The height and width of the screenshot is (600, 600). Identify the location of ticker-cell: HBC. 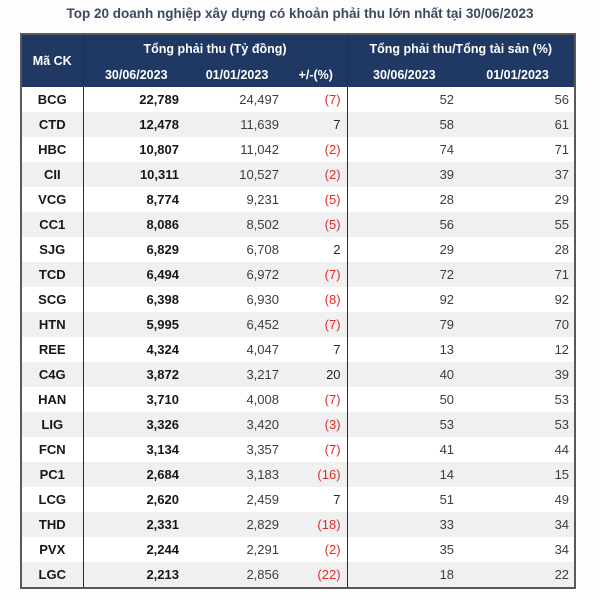
(52, 149).